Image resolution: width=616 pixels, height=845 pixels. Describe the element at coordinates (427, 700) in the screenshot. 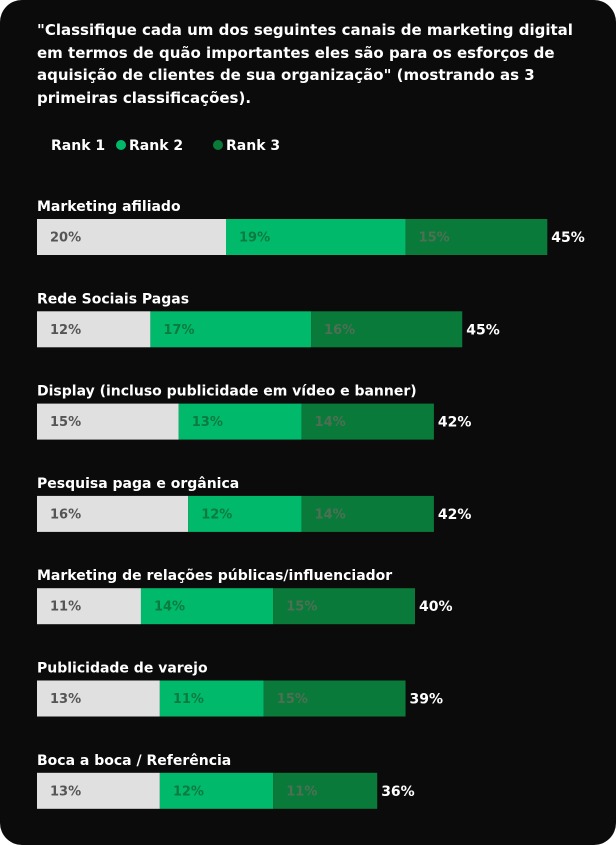

I see `total-label: 39%` at that location.